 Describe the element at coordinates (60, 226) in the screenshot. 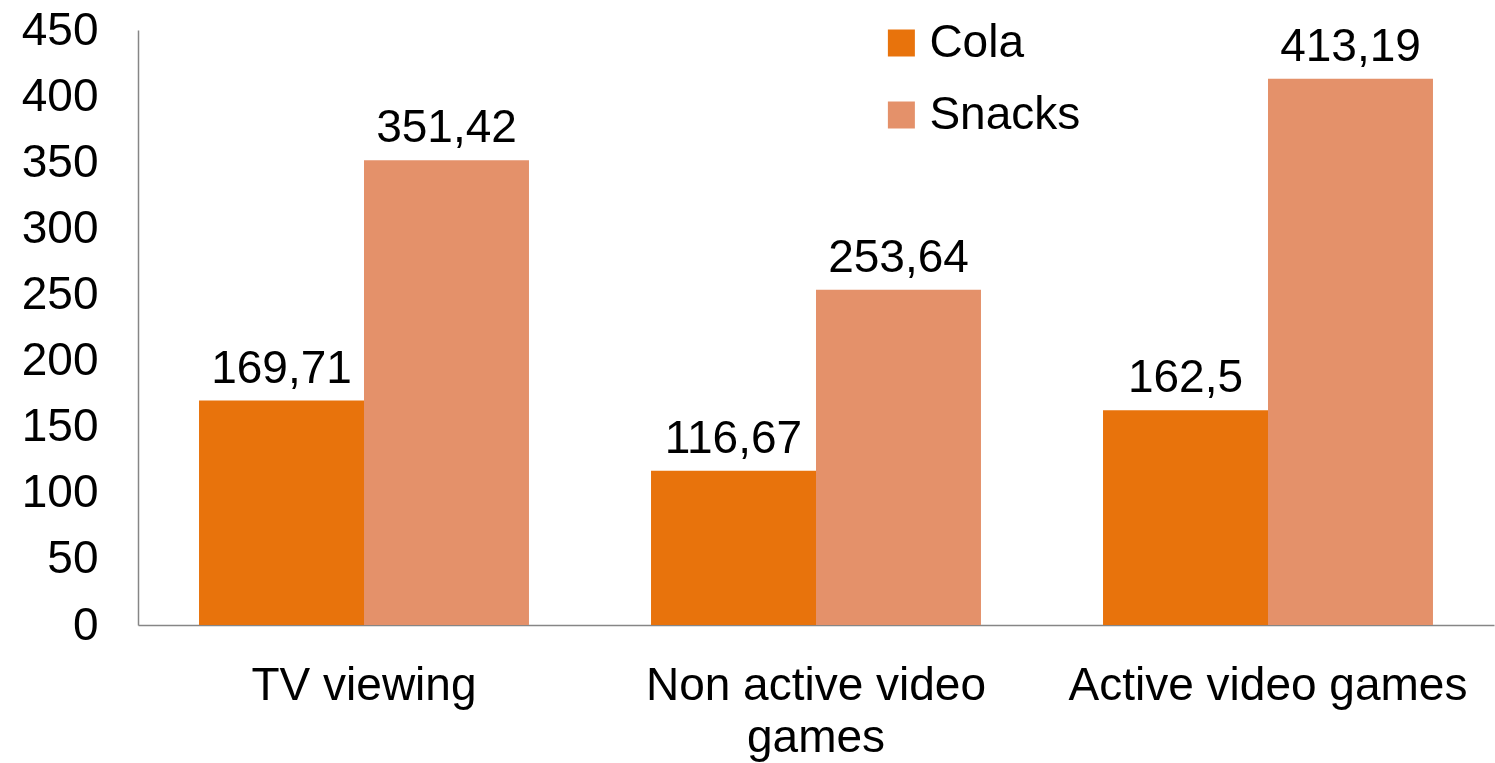

I see `y-tick-label: 300` at that location.